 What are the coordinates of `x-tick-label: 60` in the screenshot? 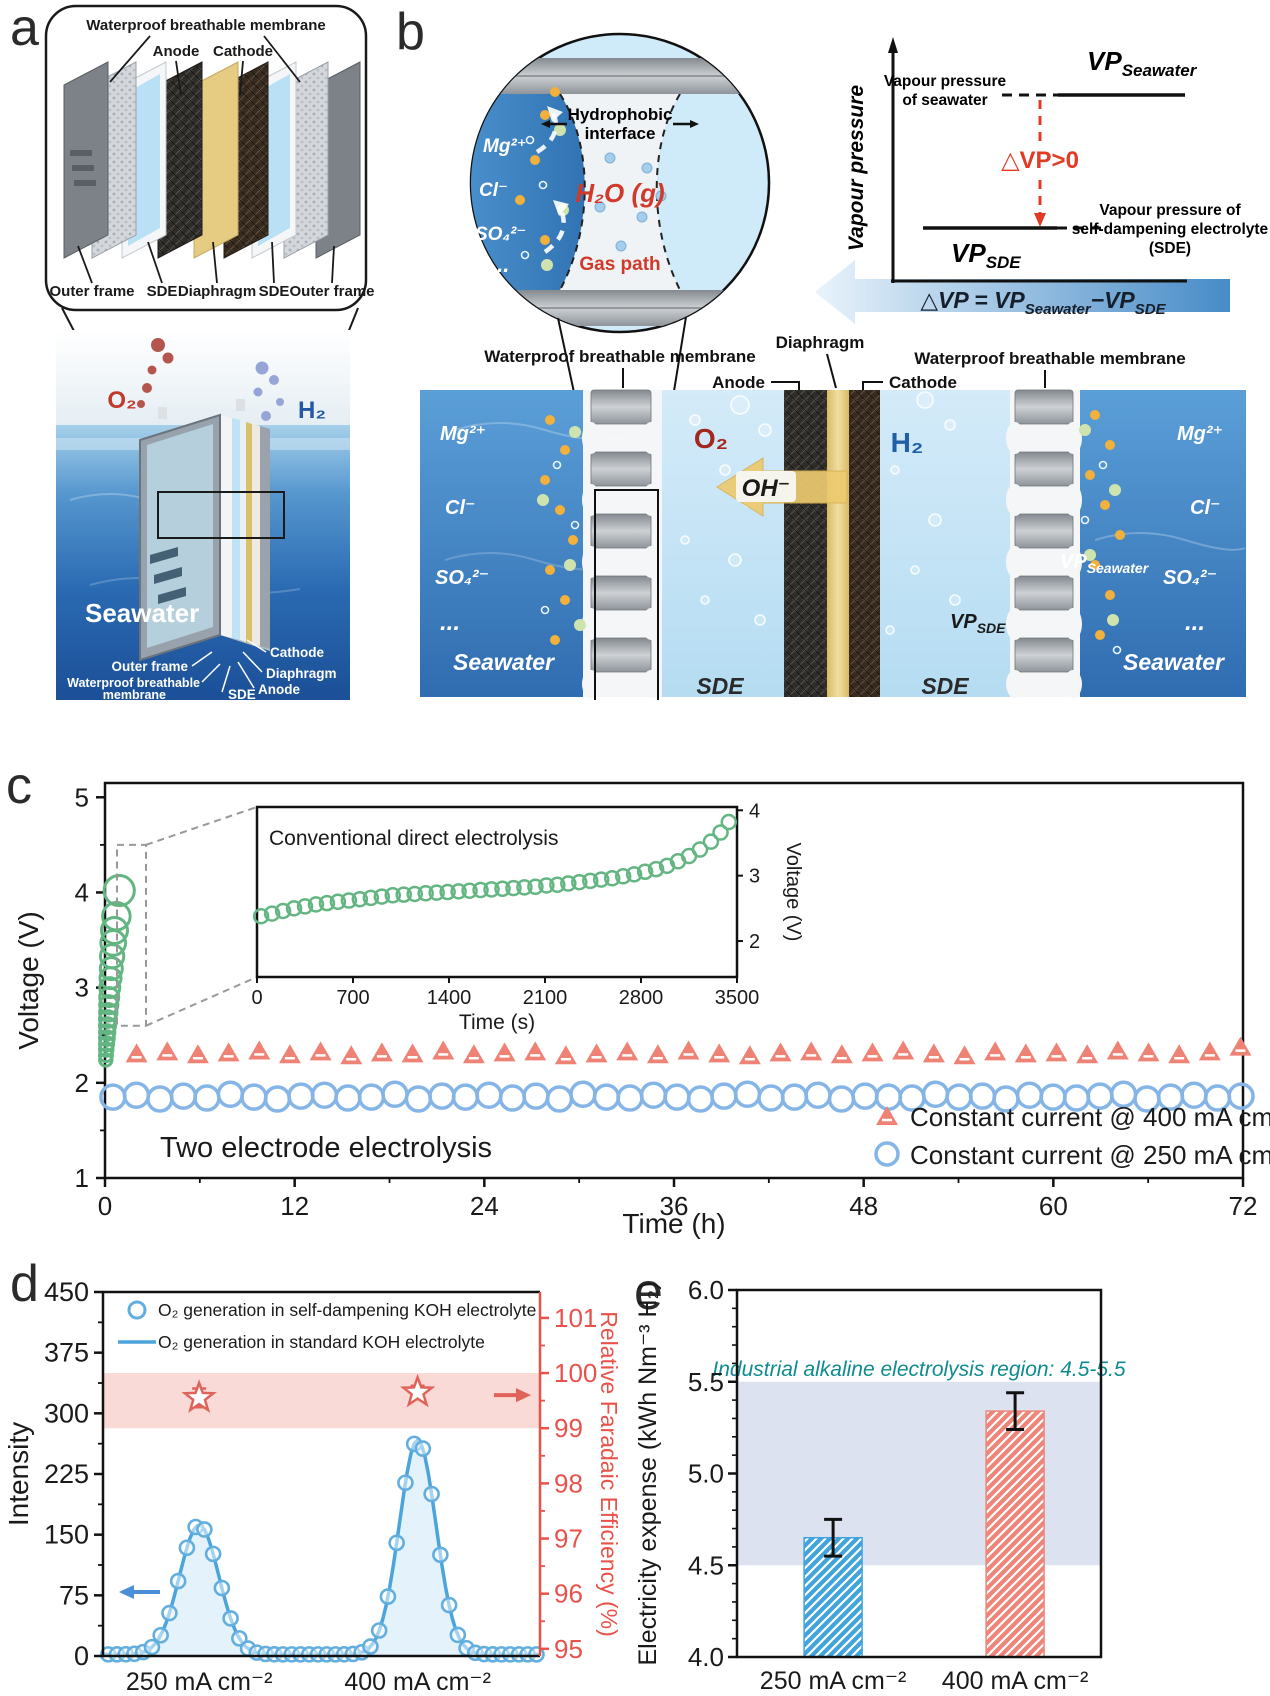 It's located at (1053, 1206).